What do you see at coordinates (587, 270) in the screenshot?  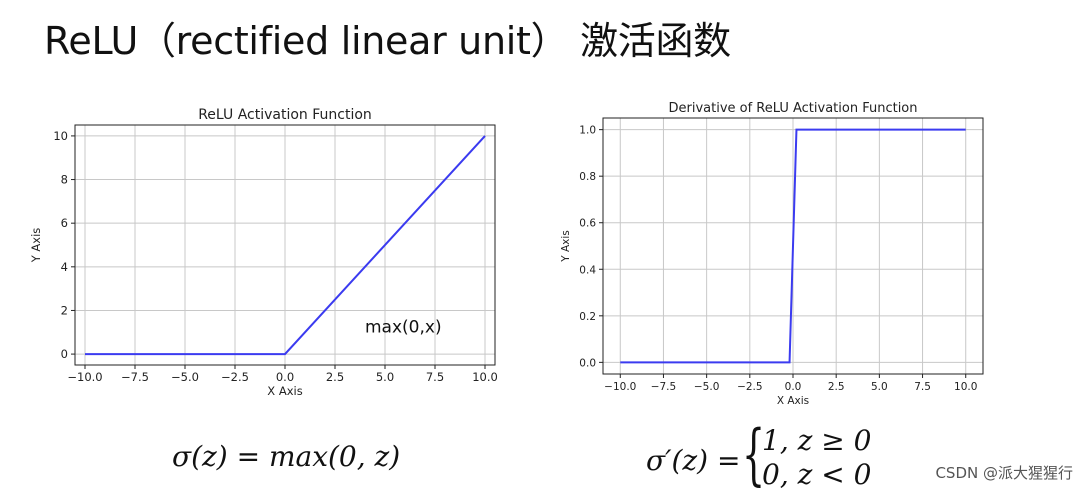 I see `y-tick-label: 0.4` at bounding box center [587, 270].